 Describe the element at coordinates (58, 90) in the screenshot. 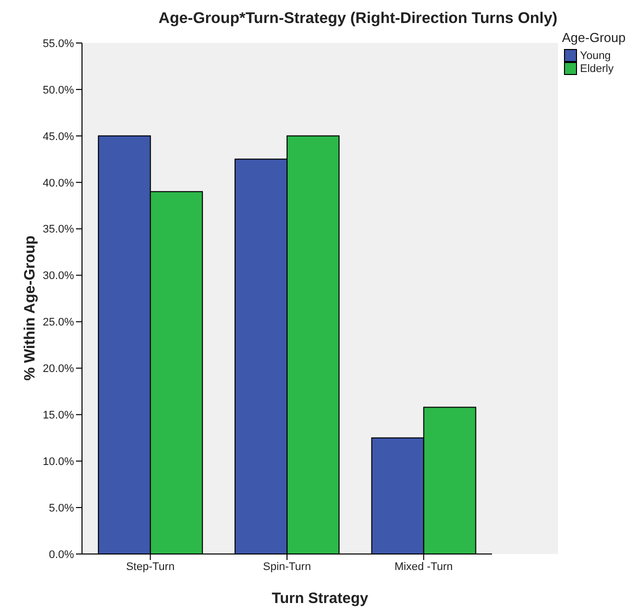

I see `y-tick-label: 50.0%` at that location.